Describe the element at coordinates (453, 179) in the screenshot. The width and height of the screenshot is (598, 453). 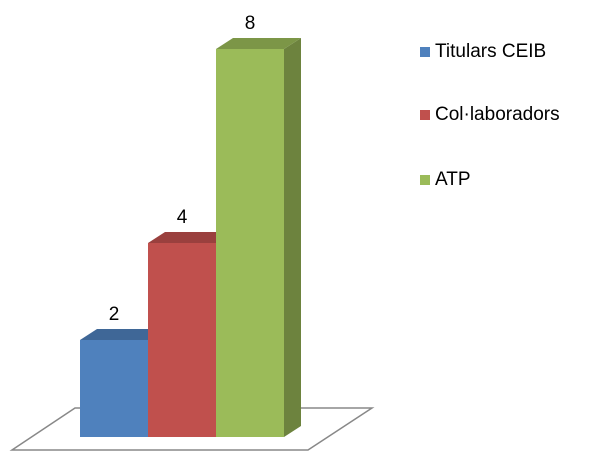
I see `legend-label: ATP` at that location.